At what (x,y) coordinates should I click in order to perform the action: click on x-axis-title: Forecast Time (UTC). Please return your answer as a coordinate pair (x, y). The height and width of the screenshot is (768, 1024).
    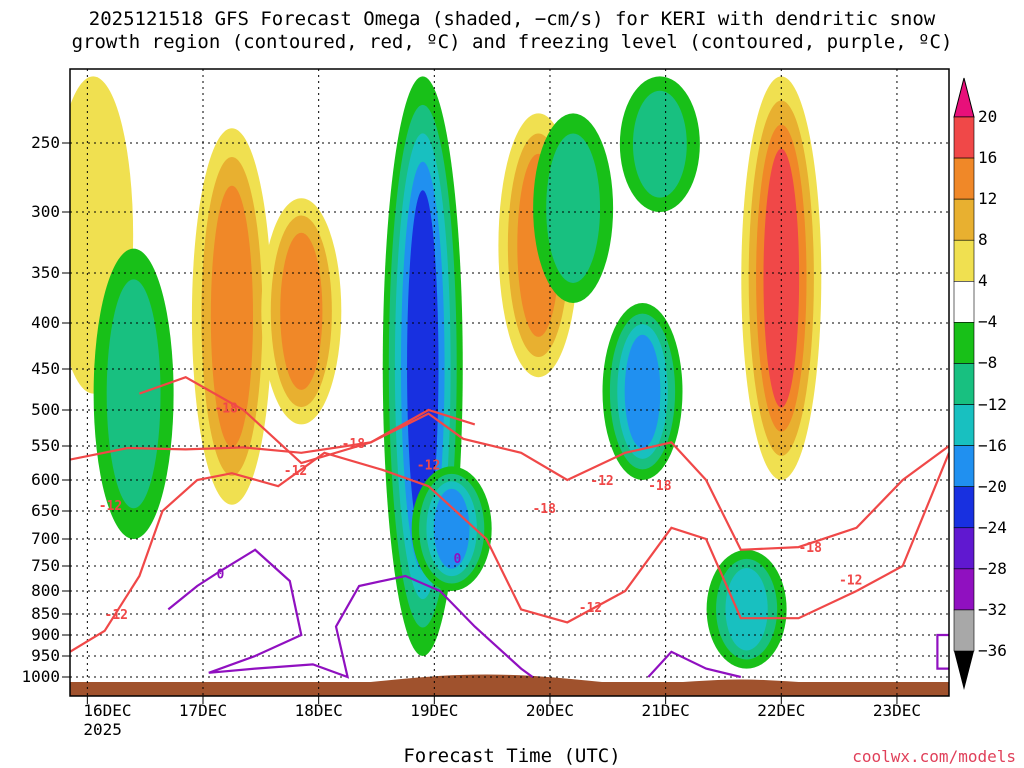
    Looking at the image, I should click on (512, 756).